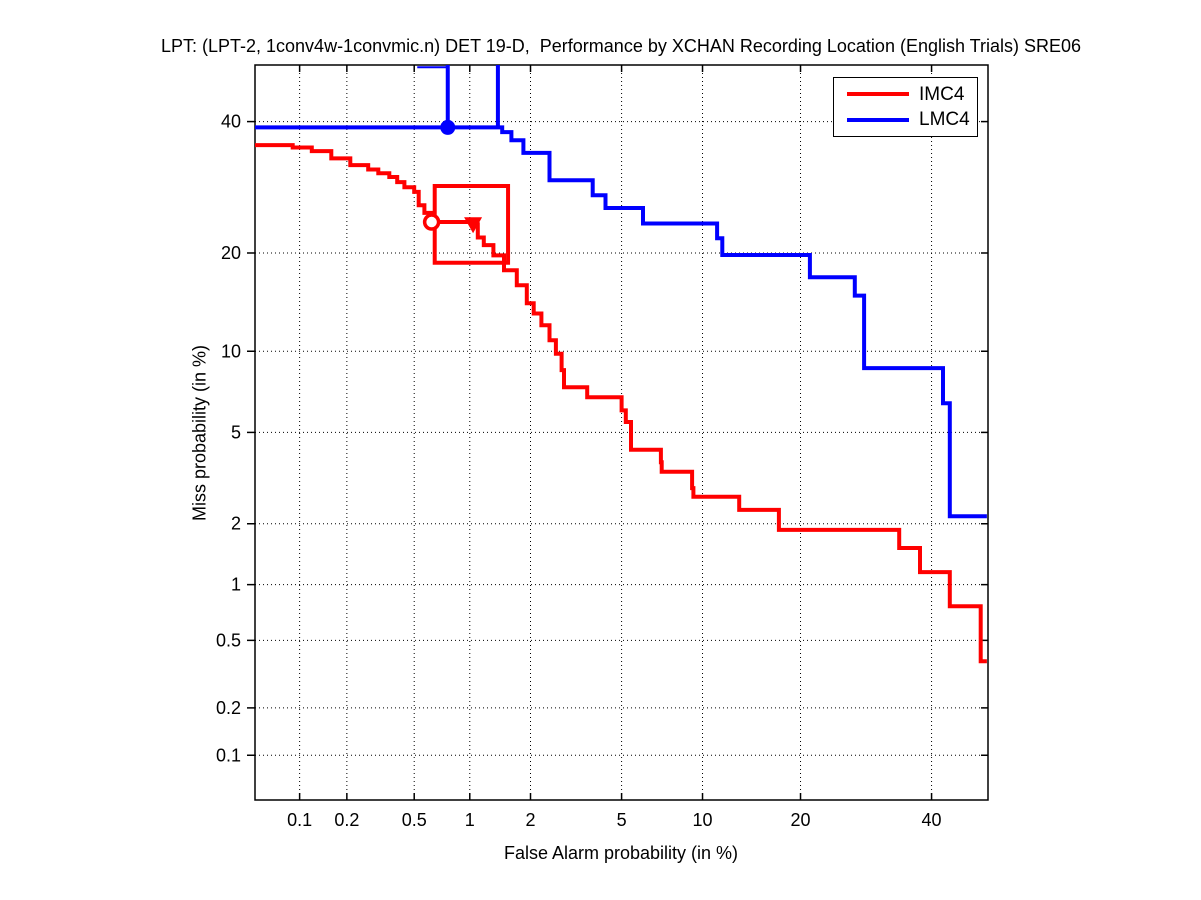 This screenshot has height=900, width=1201. What do you see at coordinates (228, 640) in the screenshot?
I see `y-tick-label: 0.5` at bounding box center [228, 640].